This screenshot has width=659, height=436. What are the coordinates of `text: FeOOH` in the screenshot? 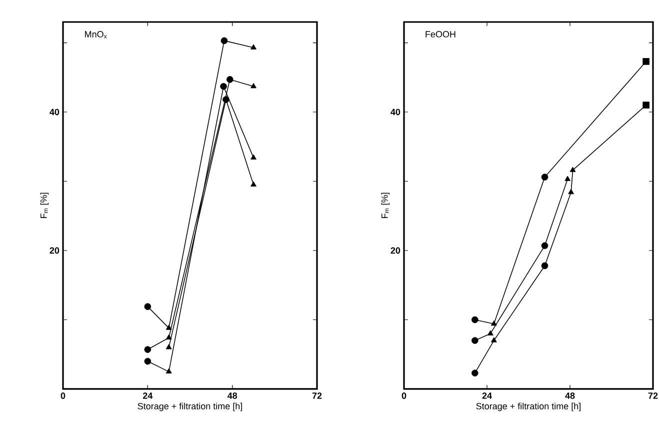 It's located at (441, 34).